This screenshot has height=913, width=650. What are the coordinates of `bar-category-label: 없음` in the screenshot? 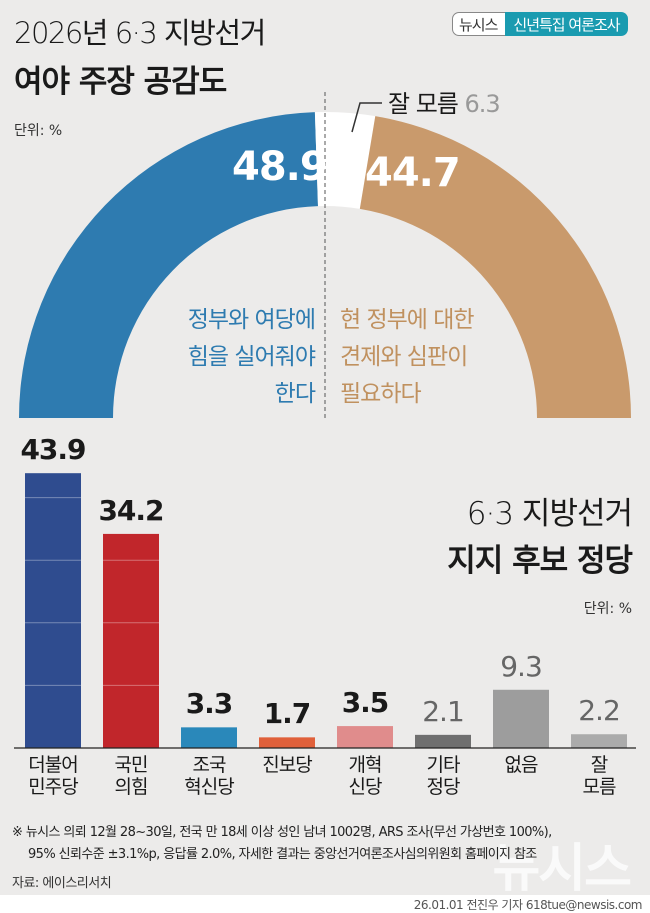 It's located at (521, 765).